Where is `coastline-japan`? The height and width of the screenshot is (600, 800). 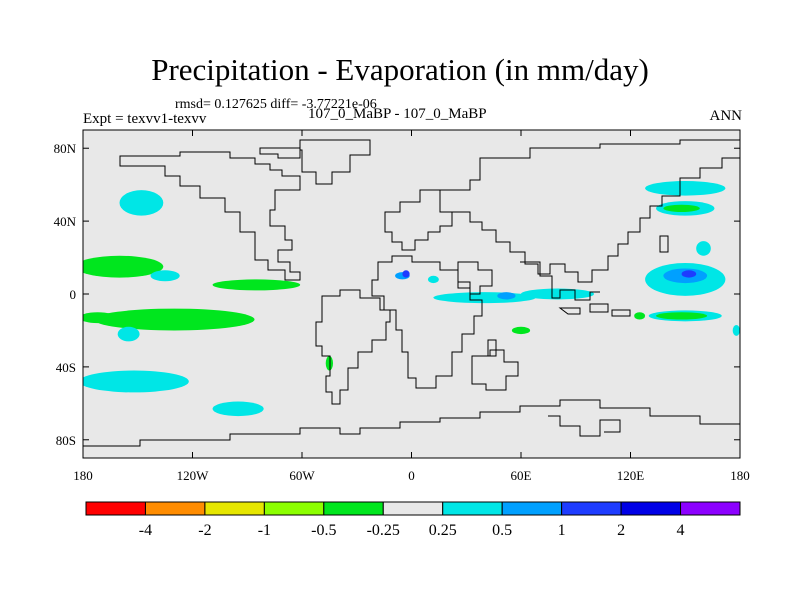 coastline-japan is located at coordinates (664, 244).